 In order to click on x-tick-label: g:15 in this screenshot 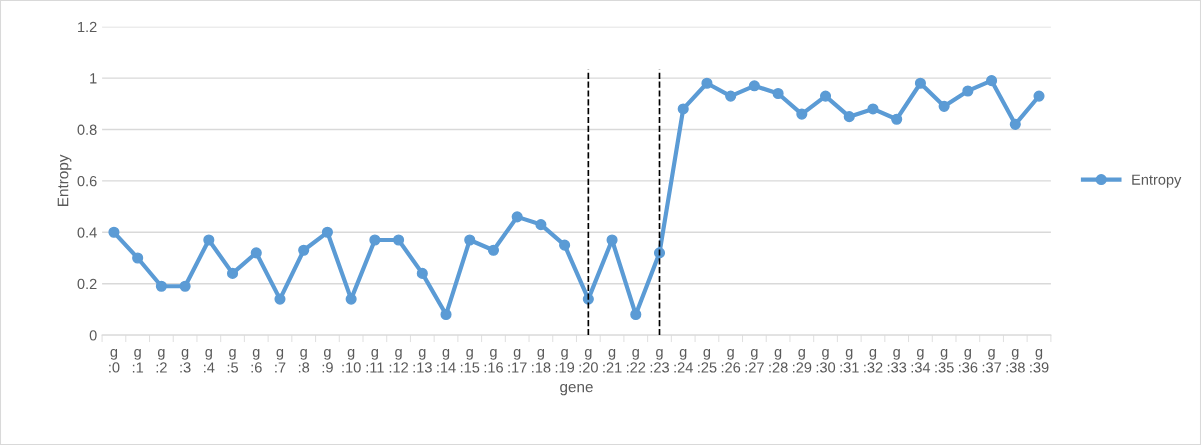, I will do `click(470, 360)`.